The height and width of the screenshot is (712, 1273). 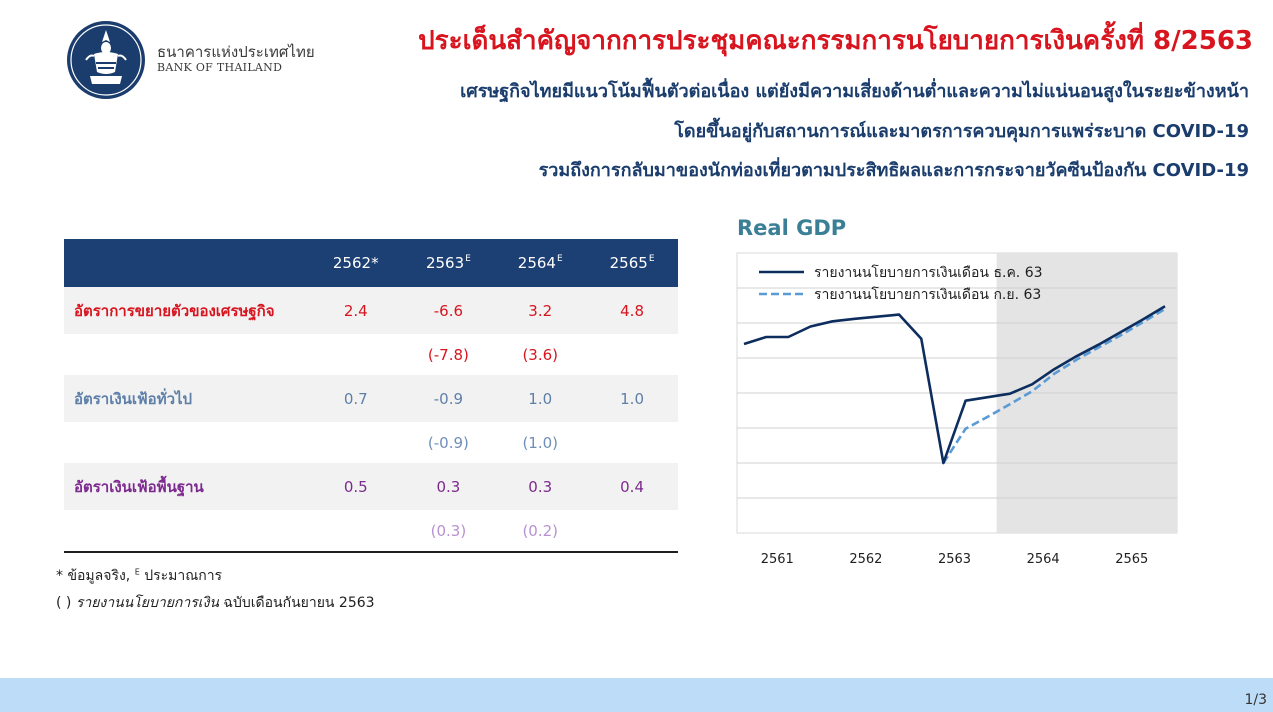 I want to click on x-tick-label: 2561, so click(x=777, y=559).